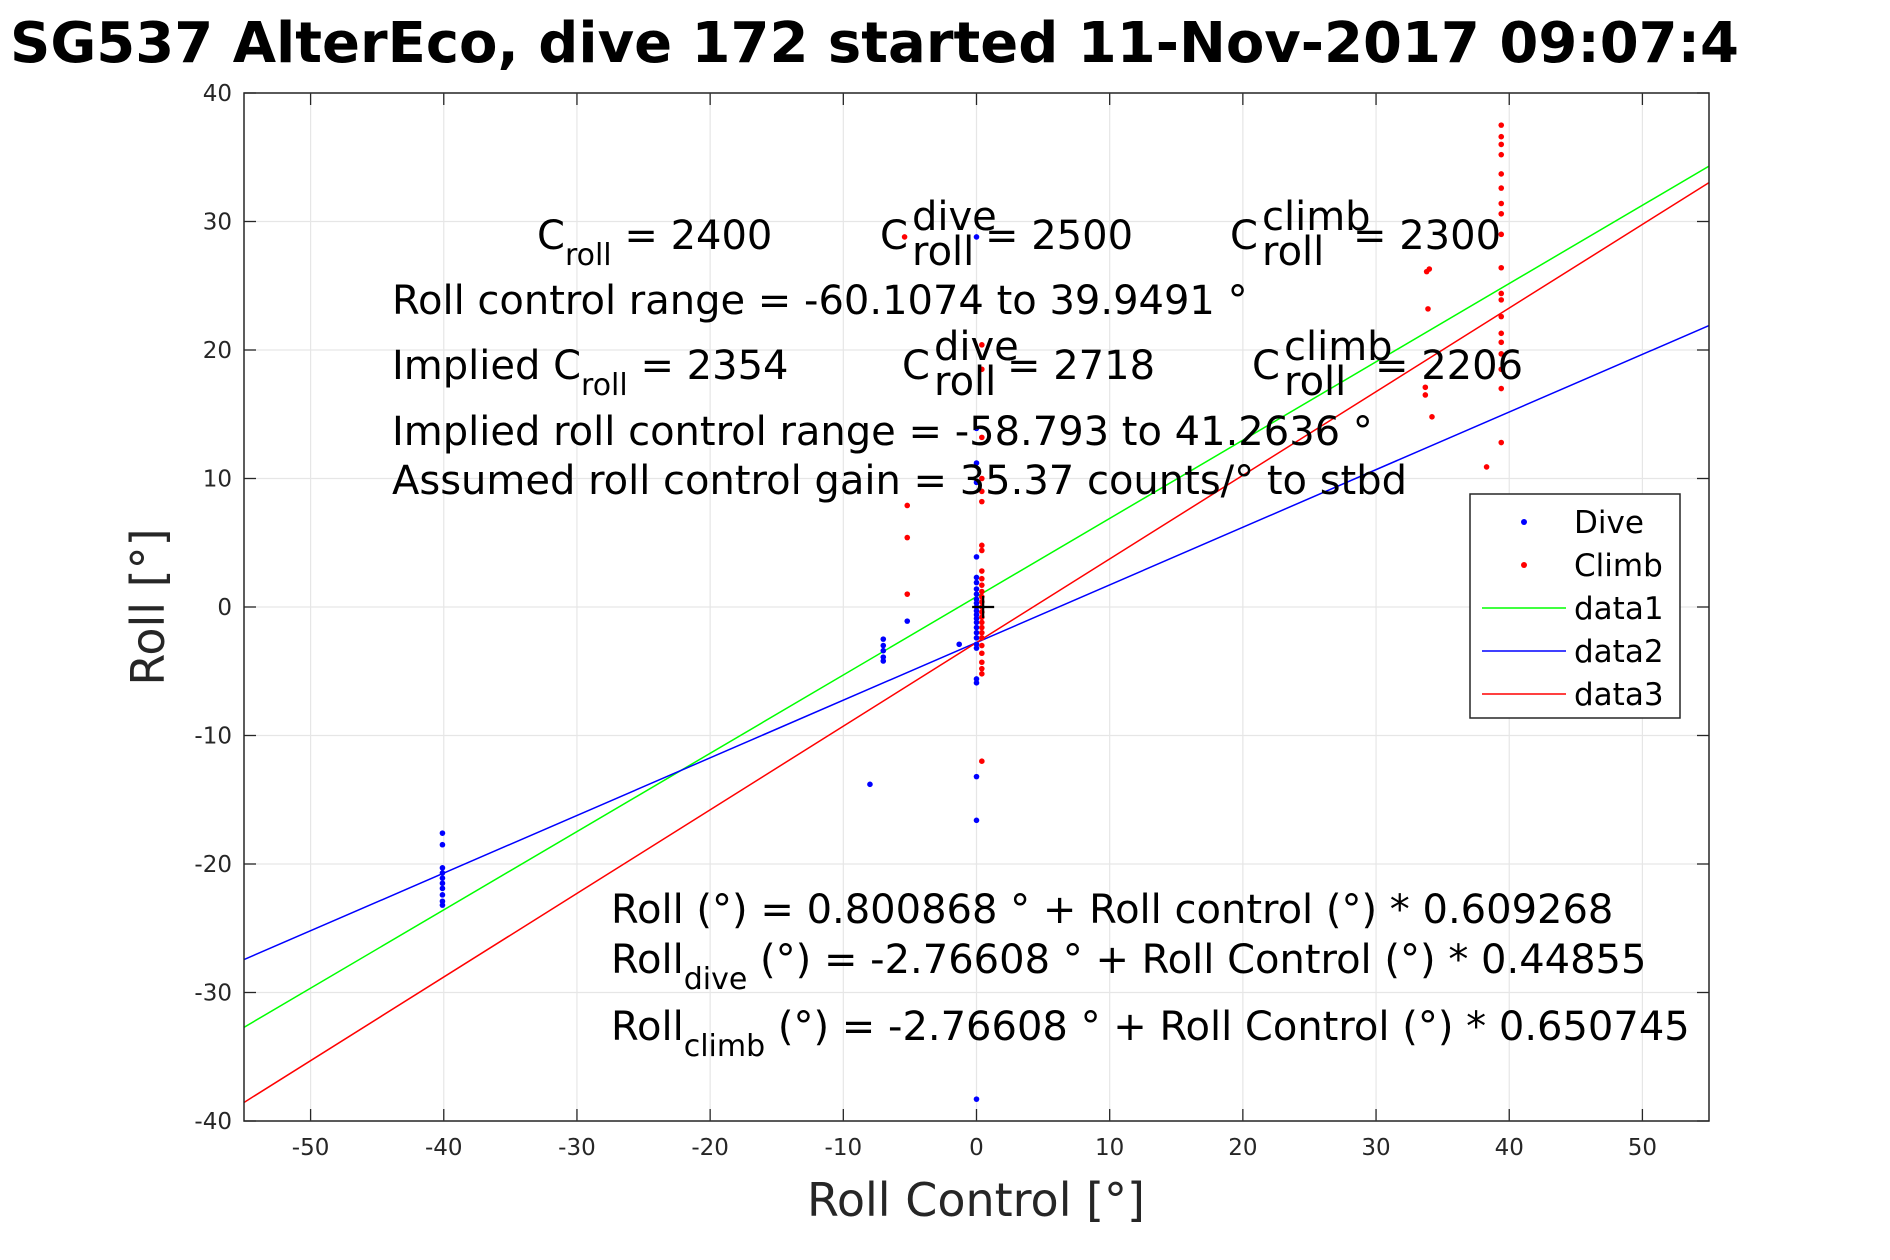 The height and width of the screenshot is (1260, 1890). What do you see at coordinates (213, 865) in the screenshot?
I see `y-tick-label: -20` at bounding box center [213, 865].